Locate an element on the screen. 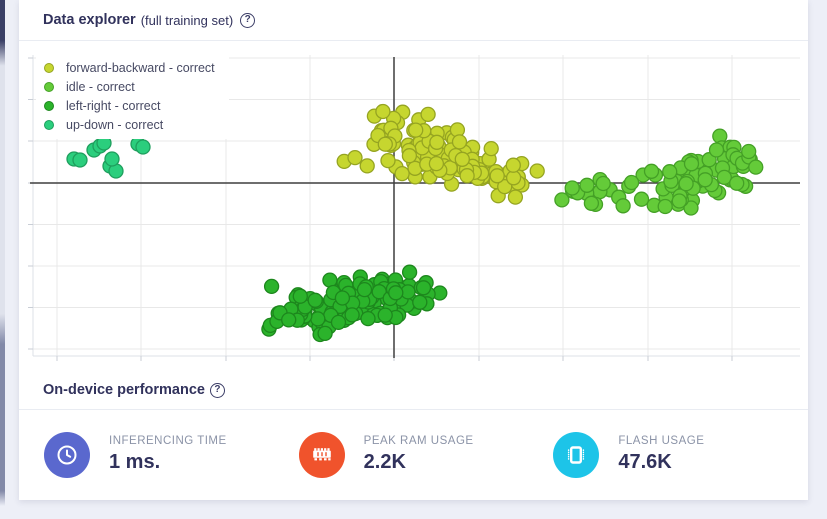 The image size is (827, 519). legend-item: left-right - correct is located at coordinates (129, 105).